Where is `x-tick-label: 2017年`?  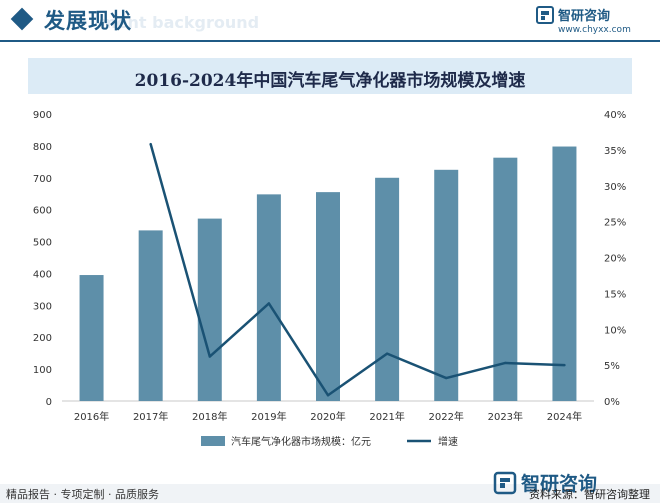 x-tick-label: 2017年 is located at coordinates (150, 416).